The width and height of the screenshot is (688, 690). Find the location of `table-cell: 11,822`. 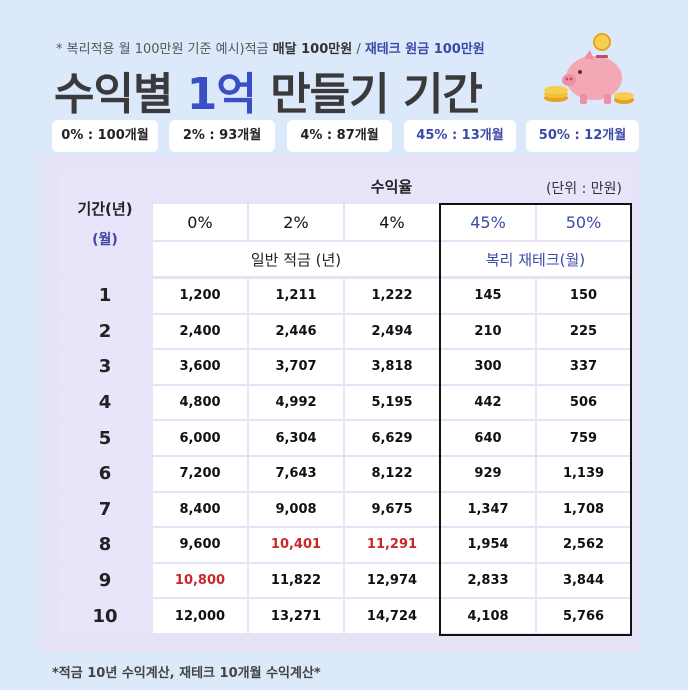

table-cell: 11,822 is located at coordinates (296, 580).